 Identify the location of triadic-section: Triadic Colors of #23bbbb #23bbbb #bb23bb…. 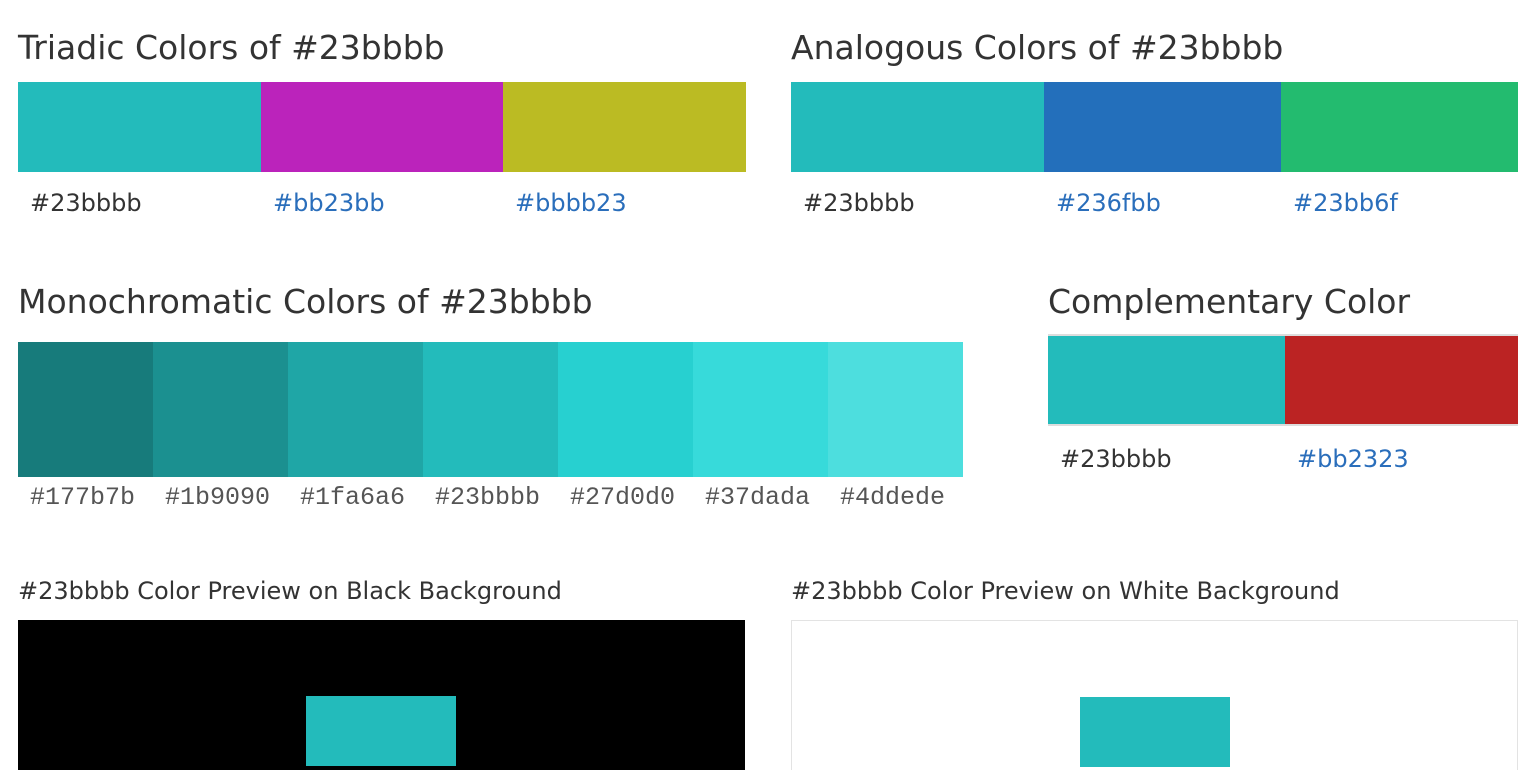
(382, 123).